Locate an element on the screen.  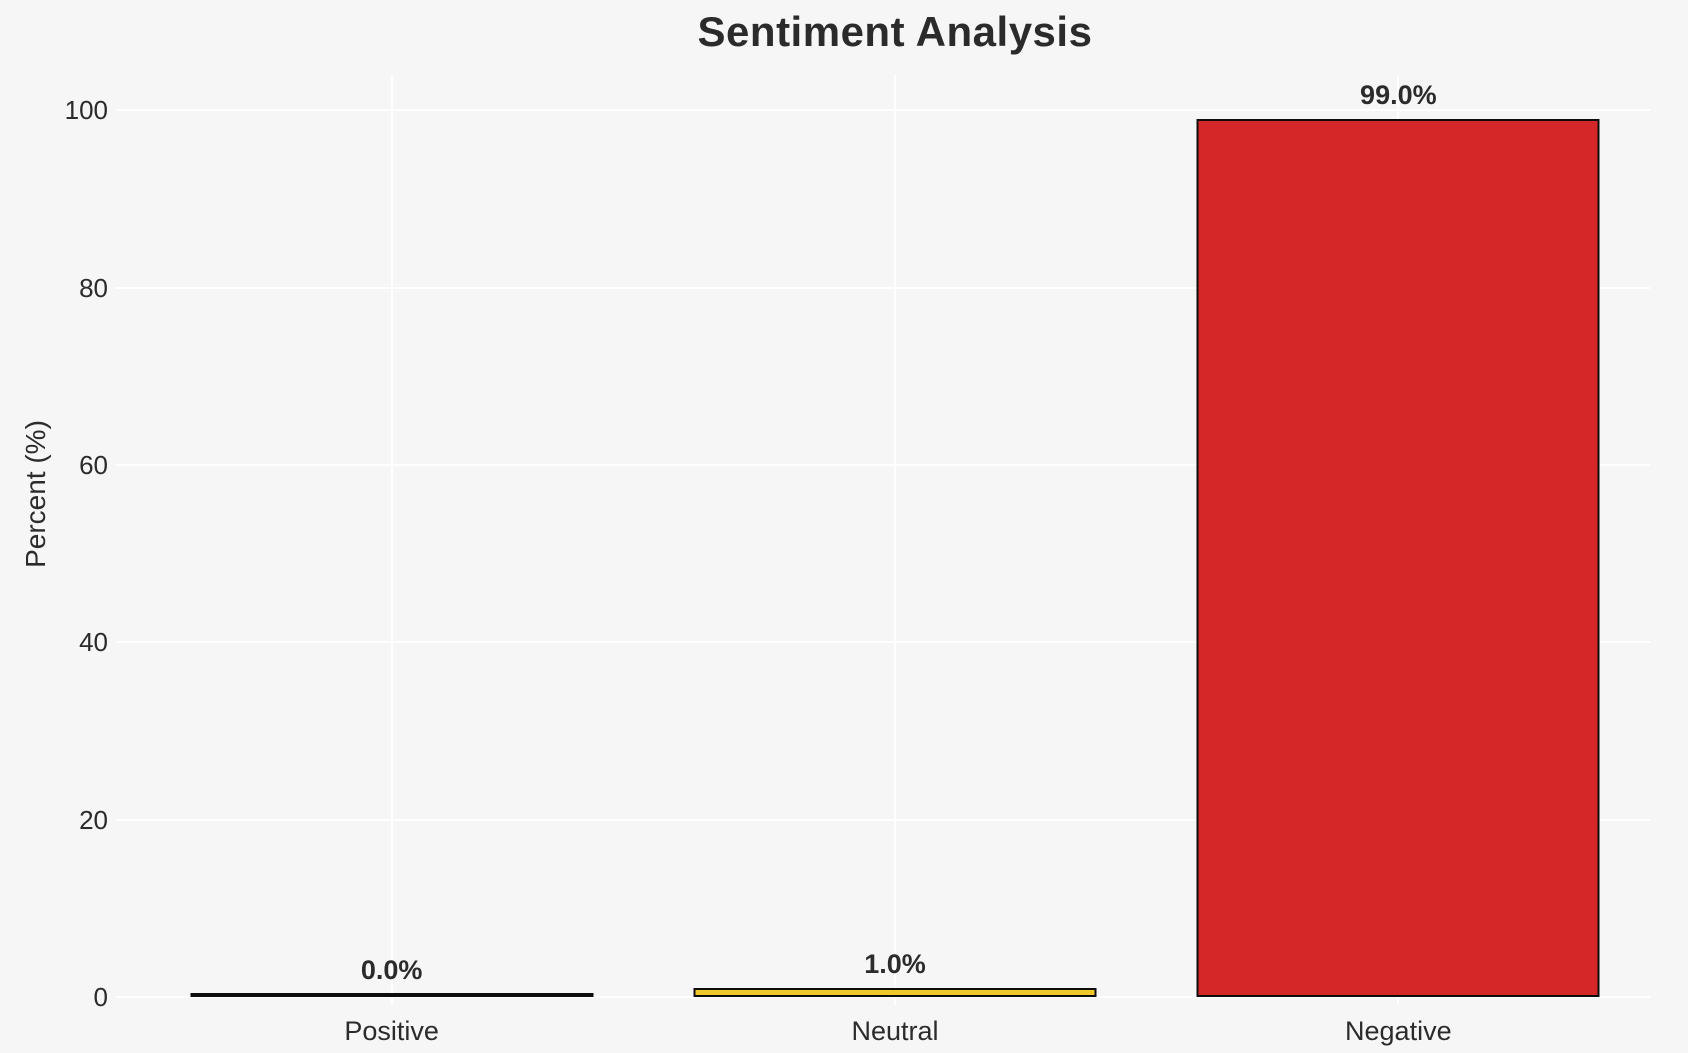
gridline-x-positive is located at coordinates (391, 540).